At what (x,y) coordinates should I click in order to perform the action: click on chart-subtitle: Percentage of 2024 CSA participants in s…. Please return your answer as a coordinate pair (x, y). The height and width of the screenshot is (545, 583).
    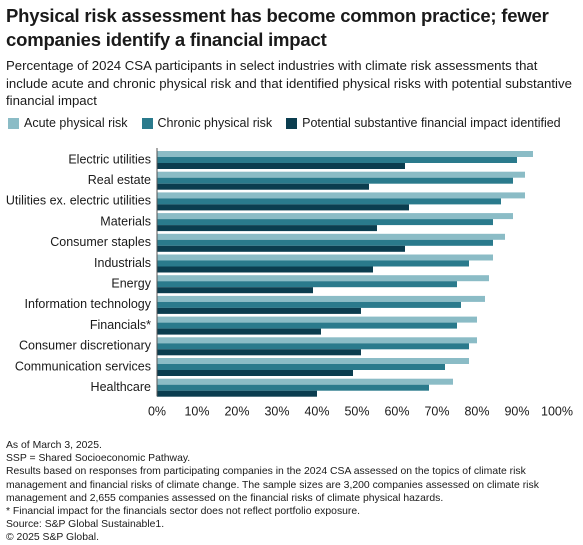
    Looking at the image, I should click on (289, 83).